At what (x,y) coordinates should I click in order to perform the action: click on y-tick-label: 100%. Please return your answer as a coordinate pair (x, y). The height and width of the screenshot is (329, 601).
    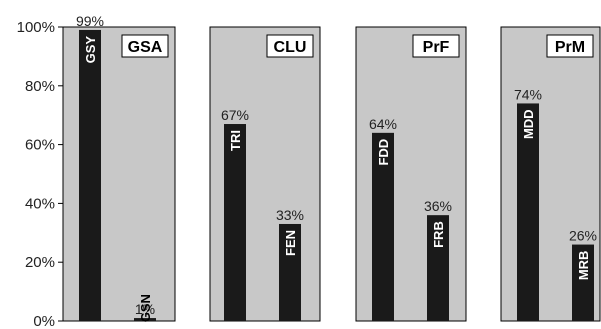
    Looking at the image, I should click on (36, 27).